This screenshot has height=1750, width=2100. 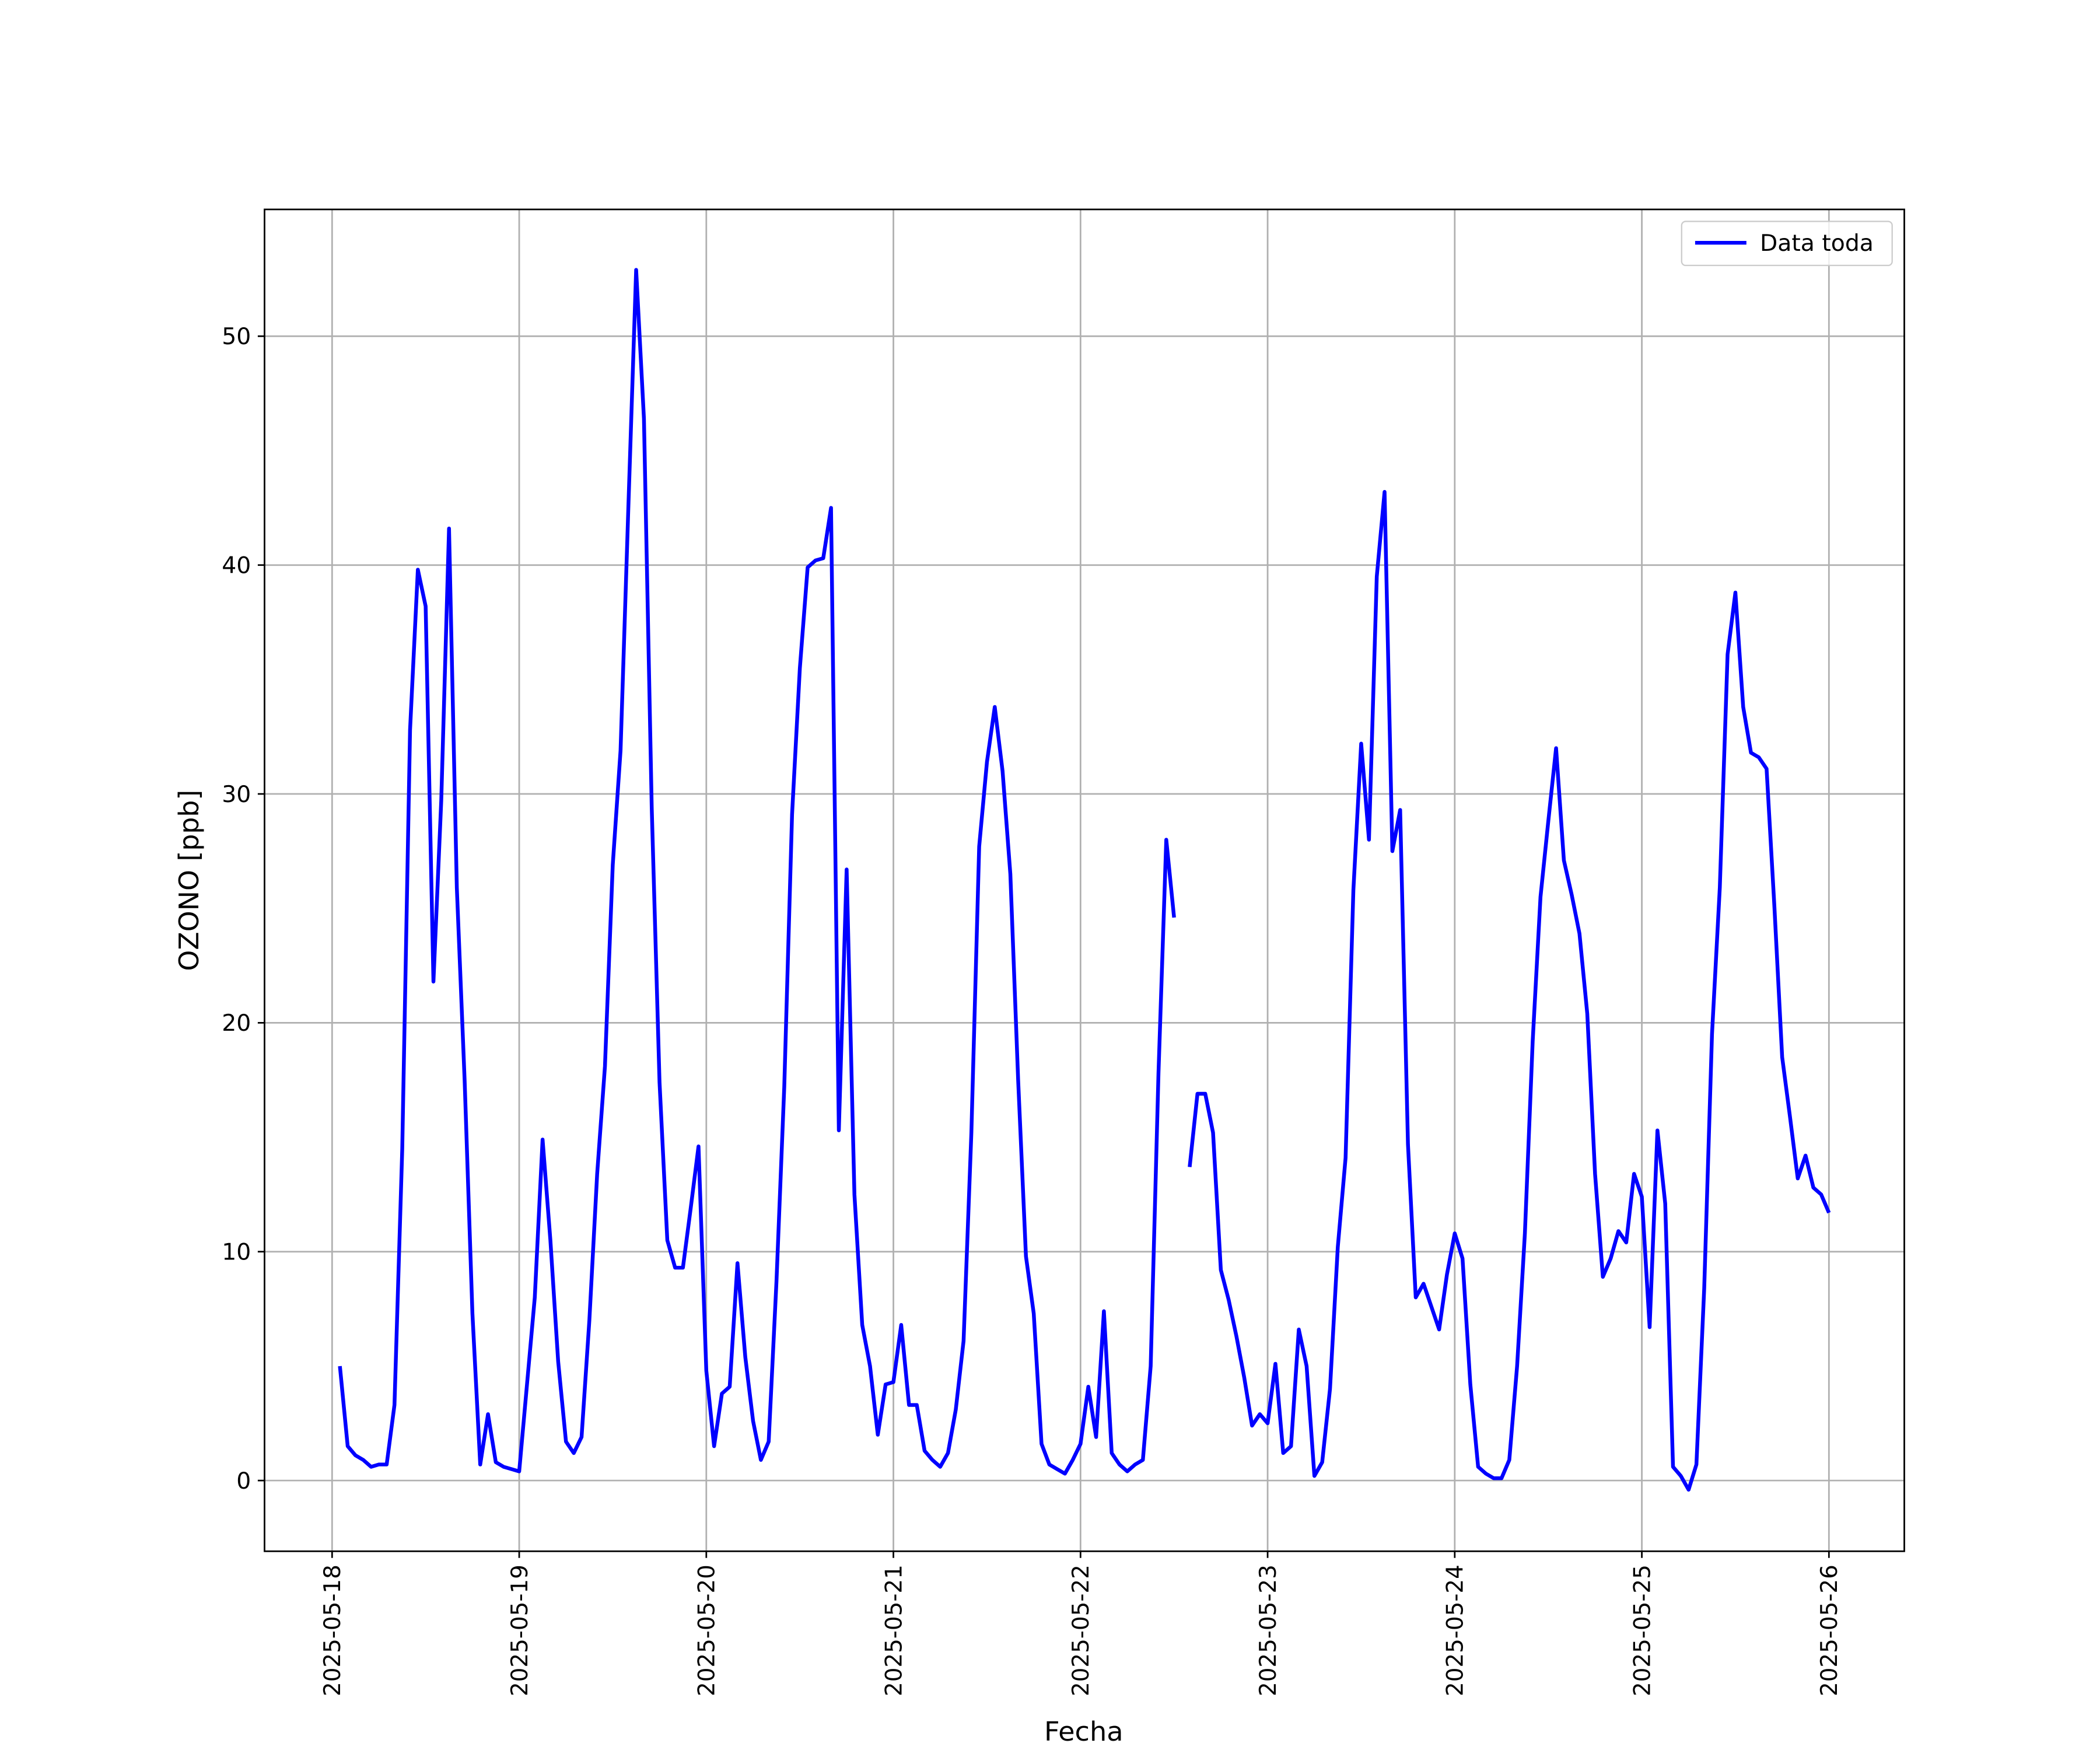 What do you see at coordinates (189, 880) in the screenshot?
I see `y-axis-label: OZONO [ppb]` at bounding box center [189, 880].